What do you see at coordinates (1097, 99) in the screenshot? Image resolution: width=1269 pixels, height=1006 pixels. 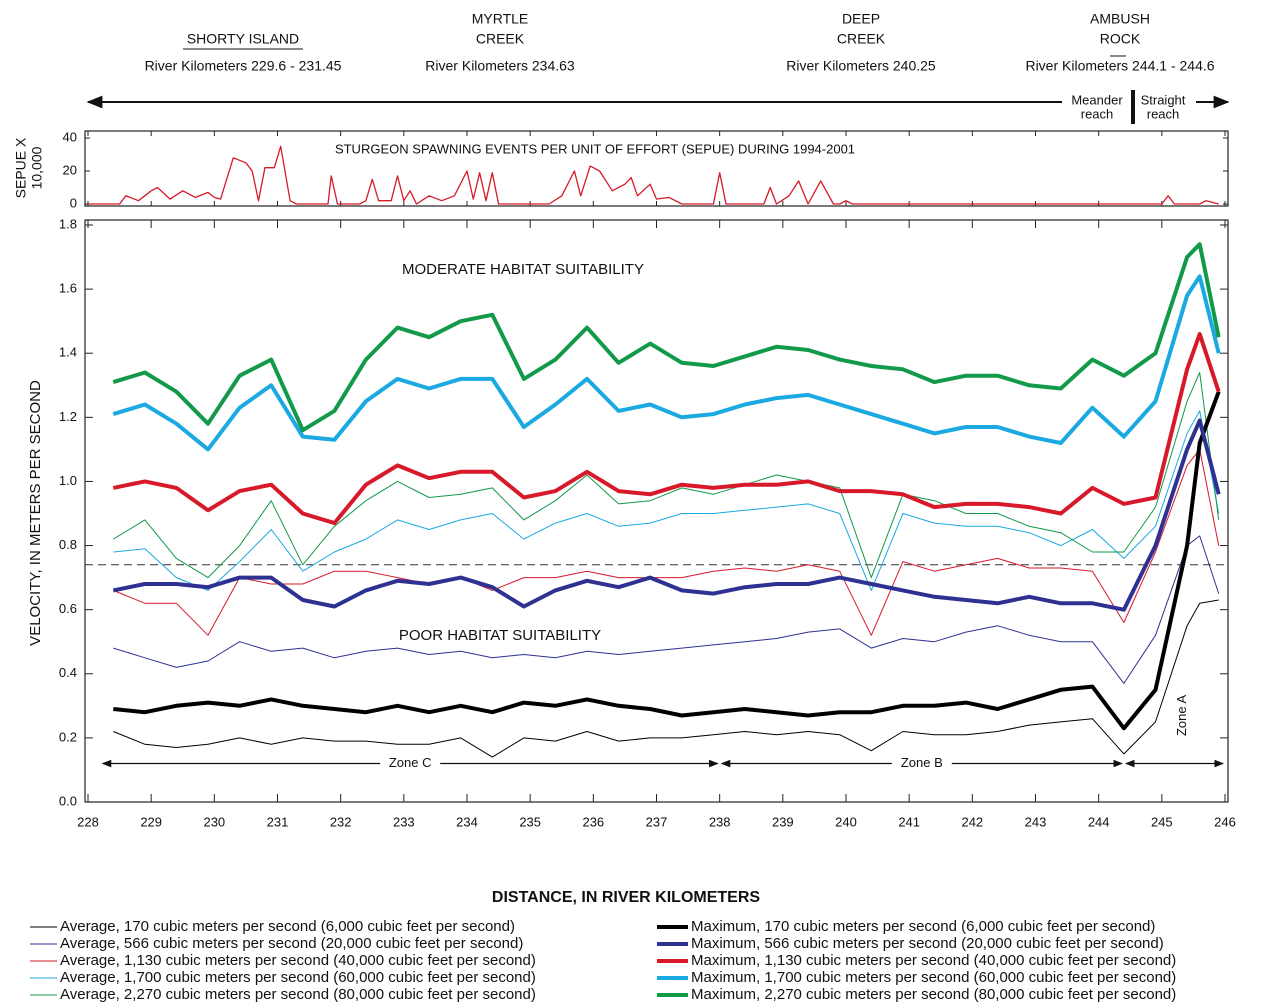 I see `reach-label: Meander` at bounding box center [1097, 99].